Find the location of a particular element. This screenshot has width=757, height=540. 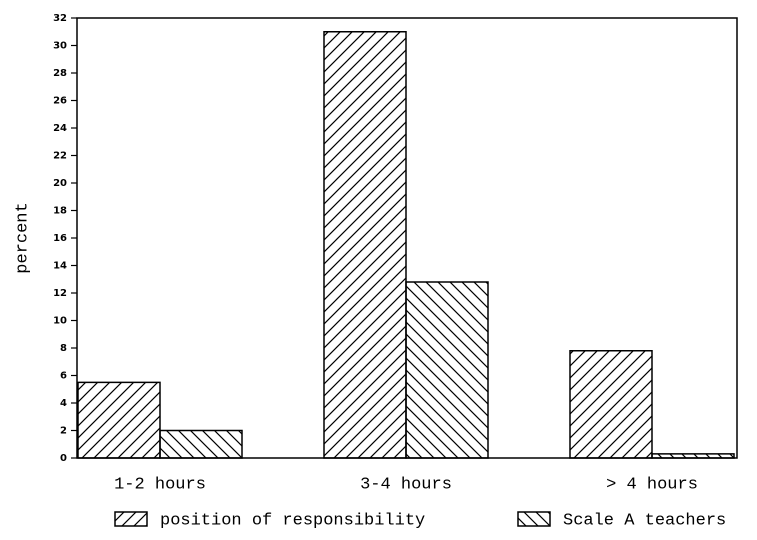

y-tick-label: 12 is located at coordinates (60, 293).